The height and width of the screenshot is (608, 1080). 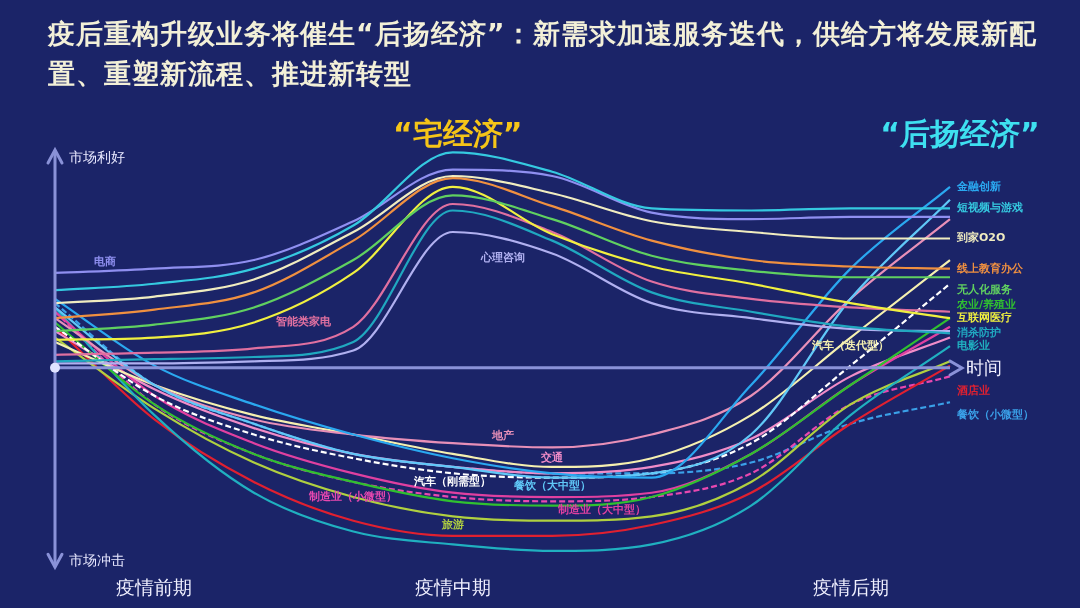 I want to click on series-label: 农业/养殖业, so click(x=986, y=305).